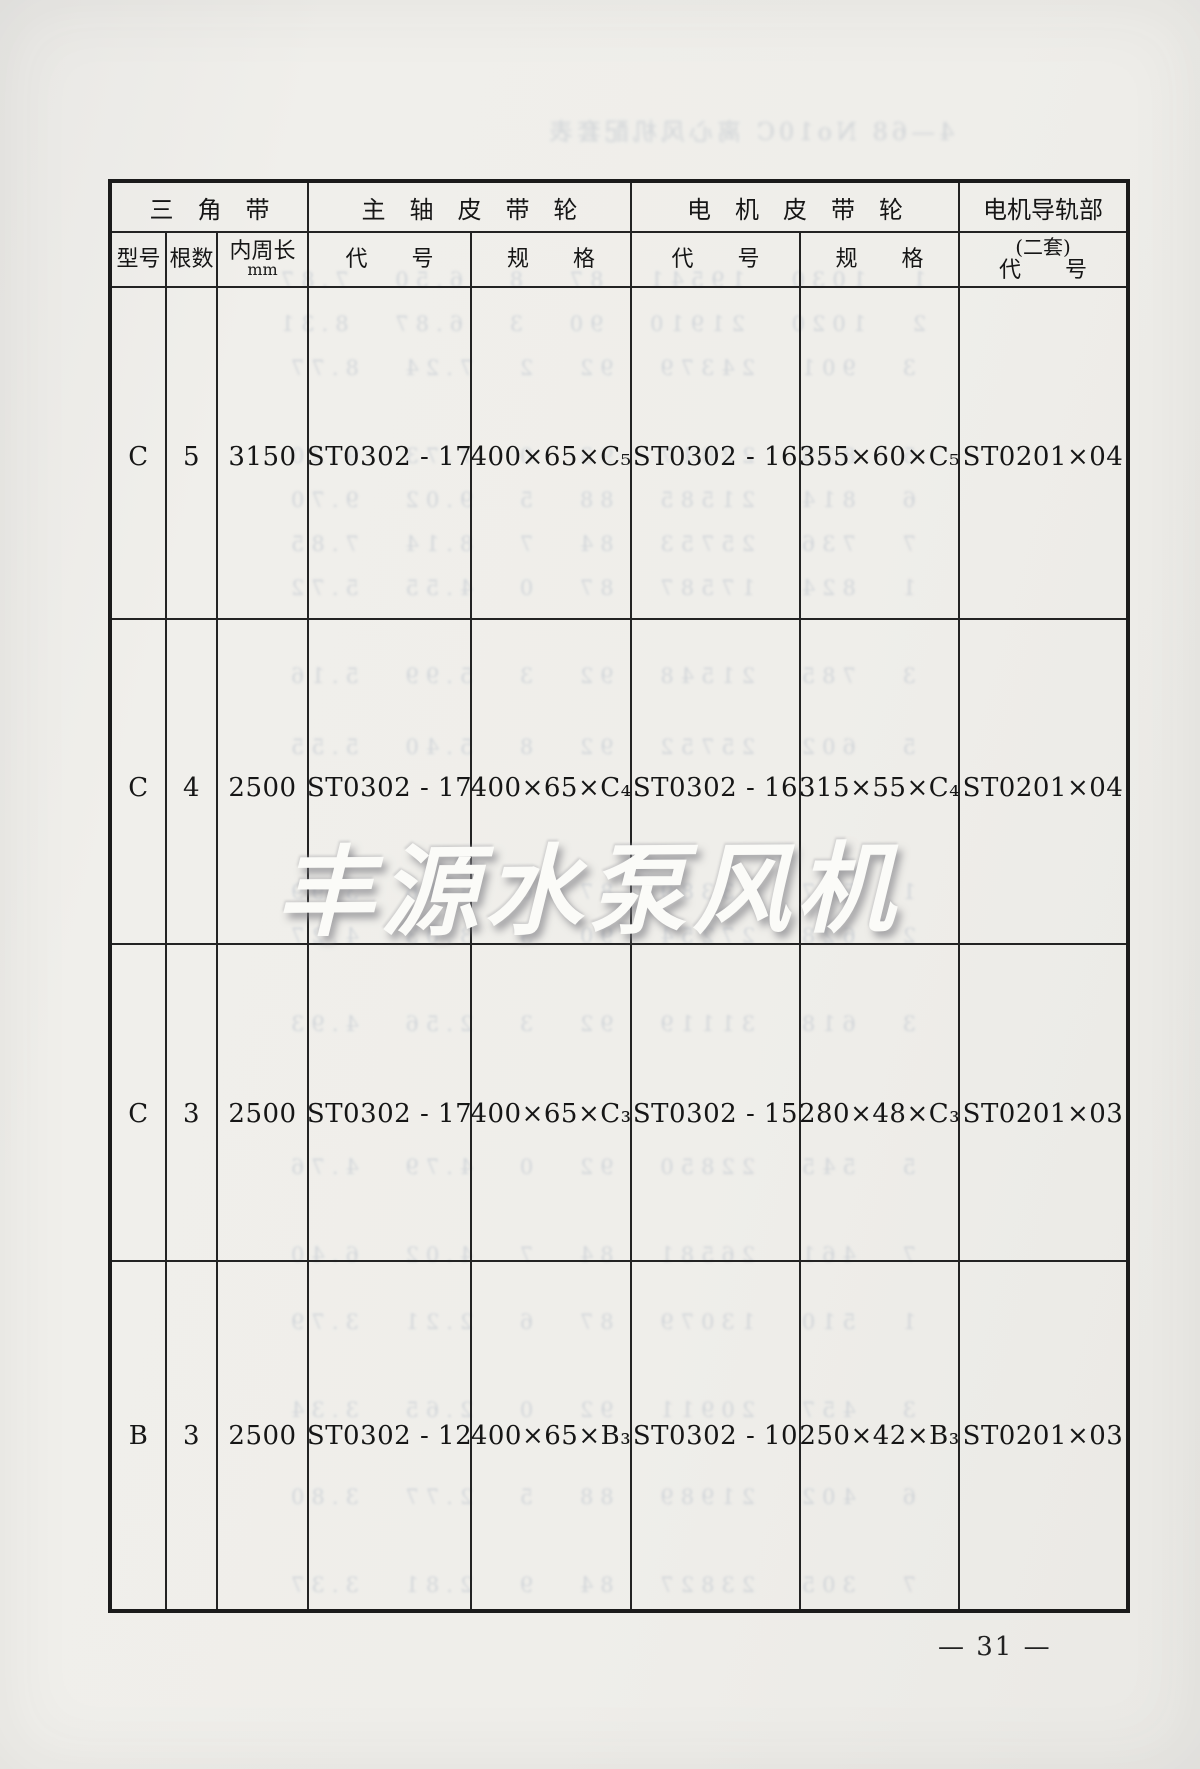 The width and height of the screenshot is (1200, 1769). What do you see at coordinates (390, 260) in the screenshot?
I see `column-header-shaft-code: 代 号` at bounding box center [390, 260].